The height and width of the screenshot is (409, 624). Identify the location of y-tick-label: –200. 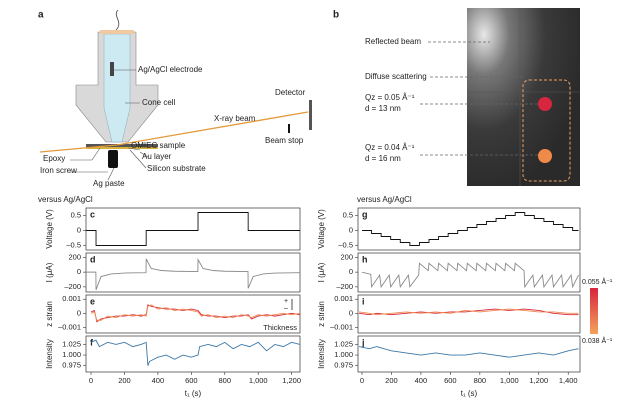
(344, 286).